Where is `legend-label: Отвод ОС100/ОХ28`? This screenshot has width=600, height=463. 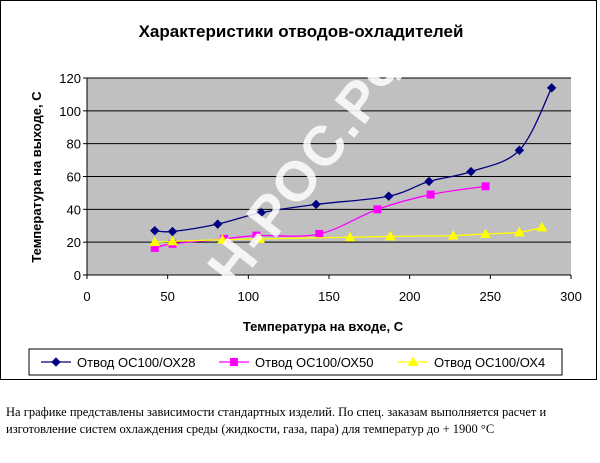 legend-label: Отвод ОС100/ОХ28 is located at coordinates (136, 362).